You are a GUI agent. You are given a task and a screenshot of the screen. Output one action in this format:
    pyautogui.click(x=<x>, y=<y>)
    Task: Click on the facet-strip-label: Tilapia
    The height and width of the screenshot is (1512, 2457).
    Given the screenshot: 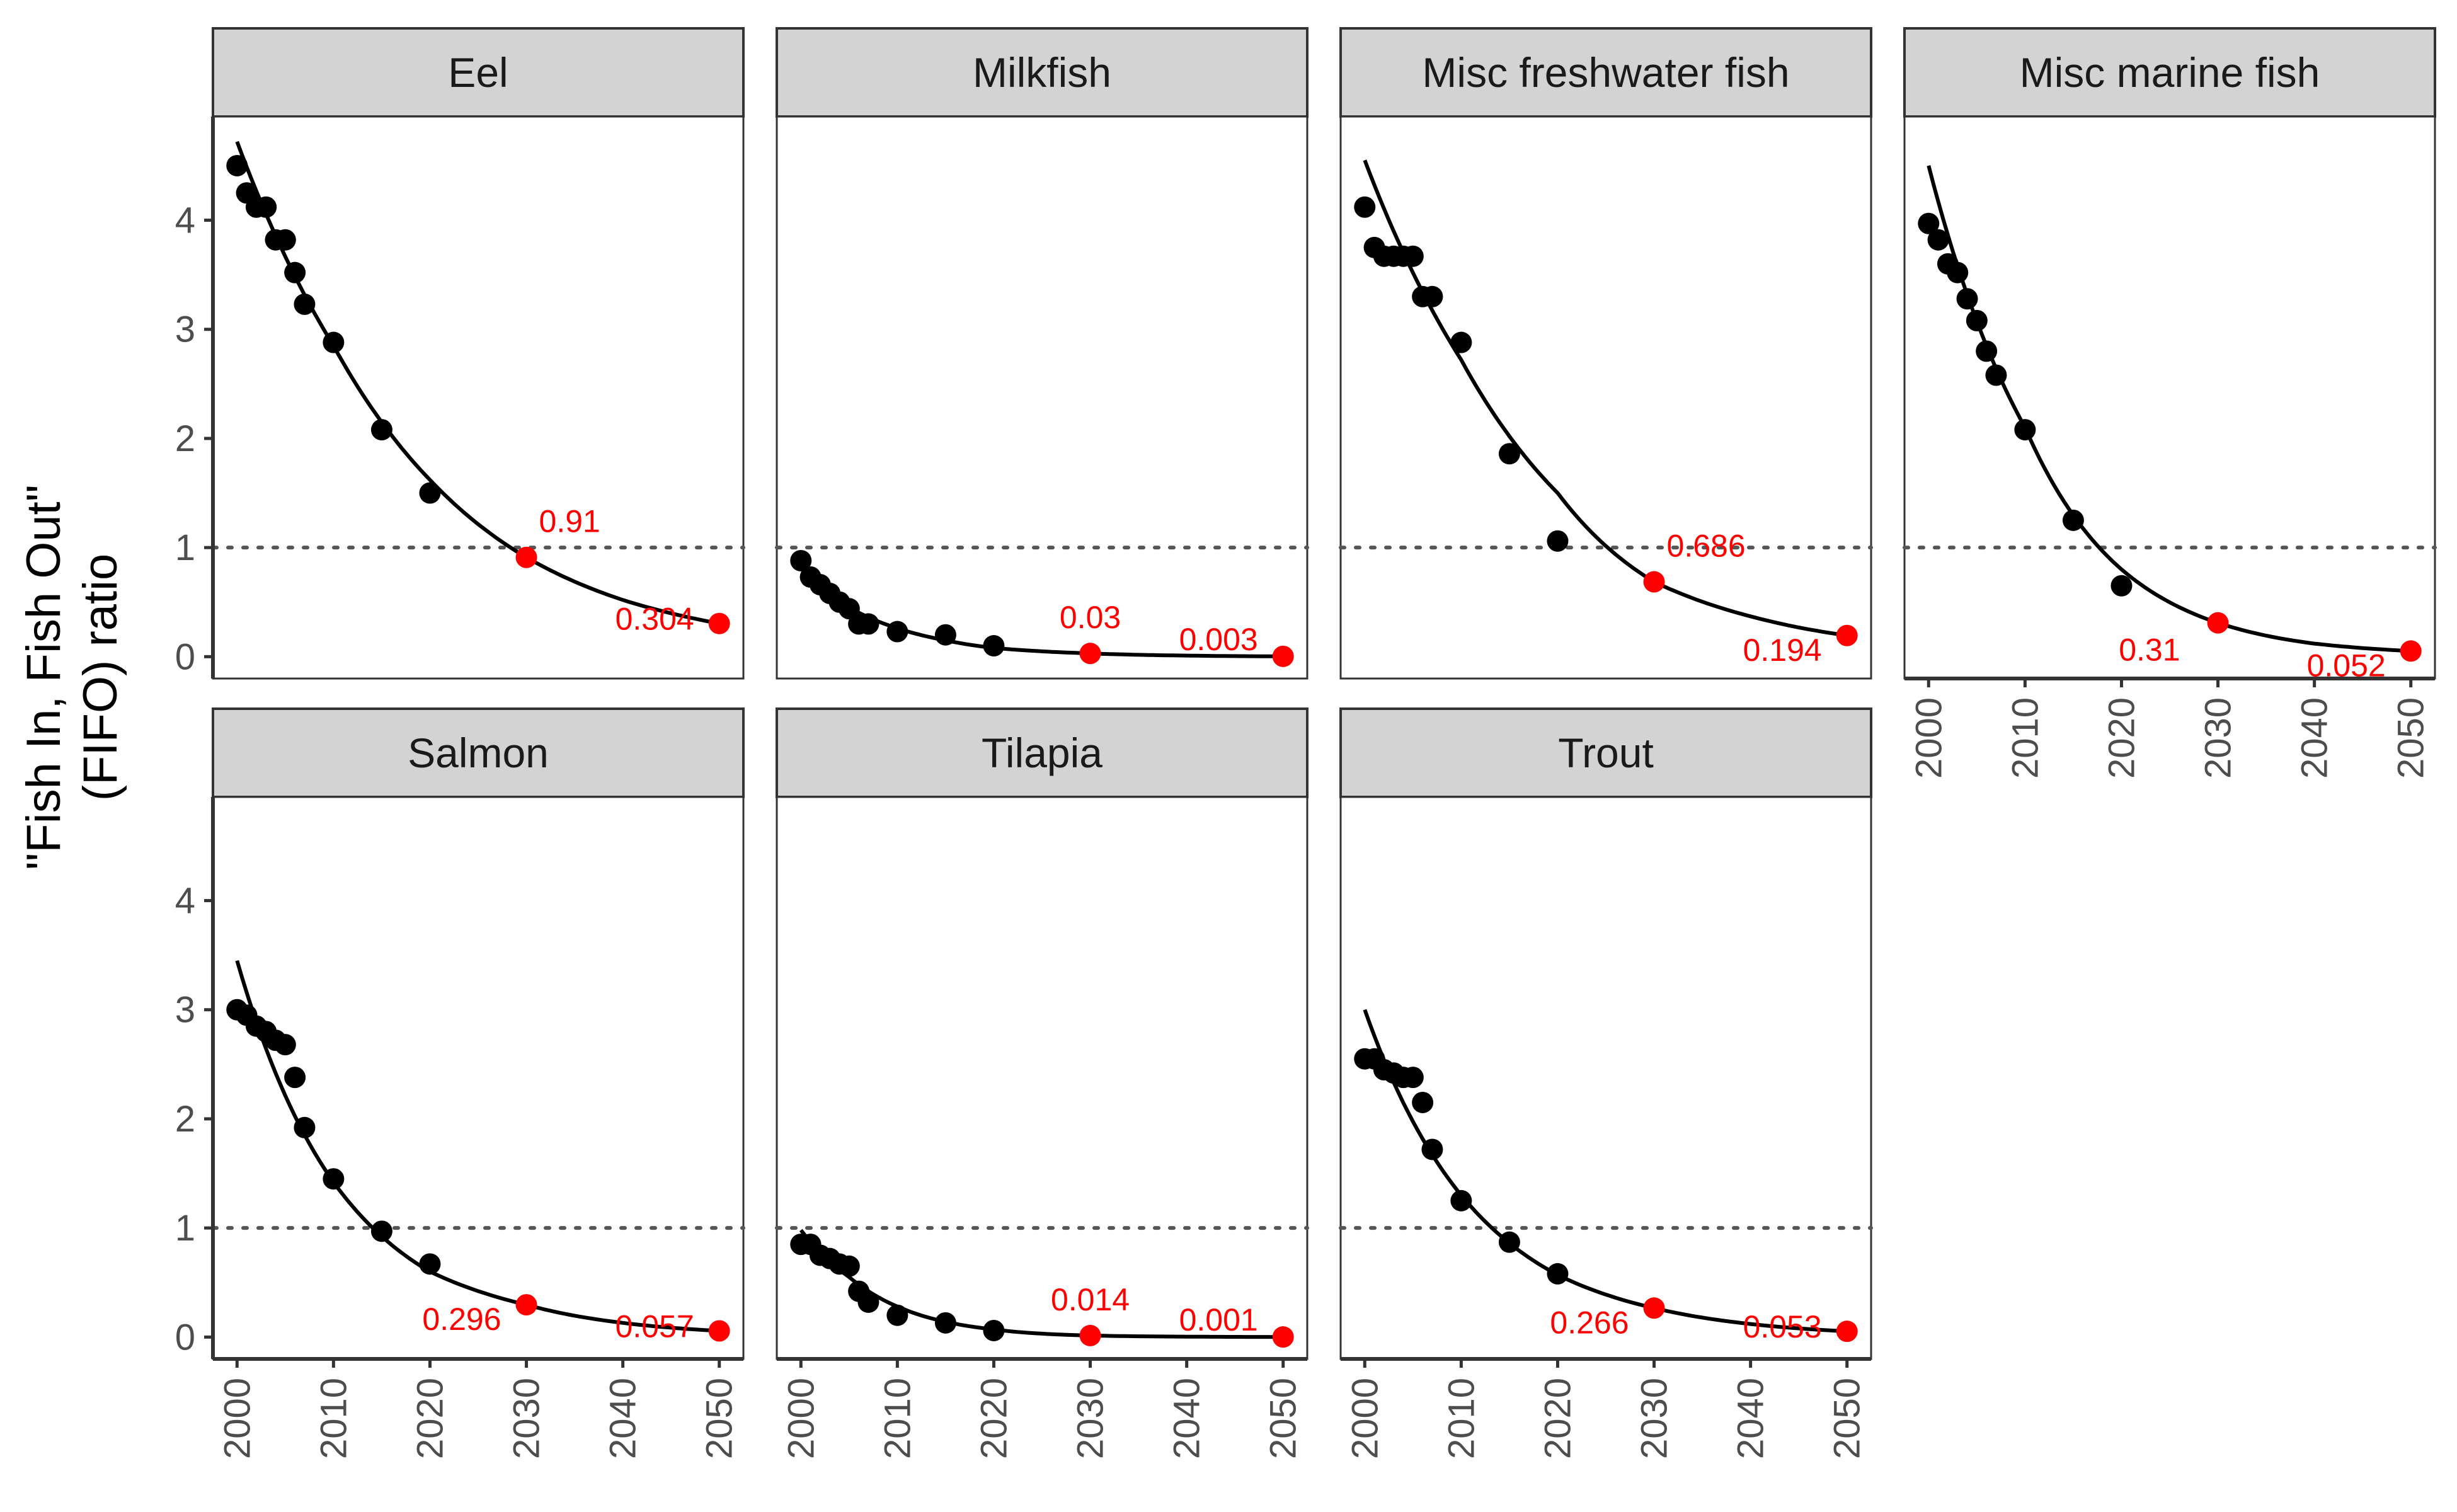 What is the action you would take?
    pyautogui.click(x=1042, y=753)
    